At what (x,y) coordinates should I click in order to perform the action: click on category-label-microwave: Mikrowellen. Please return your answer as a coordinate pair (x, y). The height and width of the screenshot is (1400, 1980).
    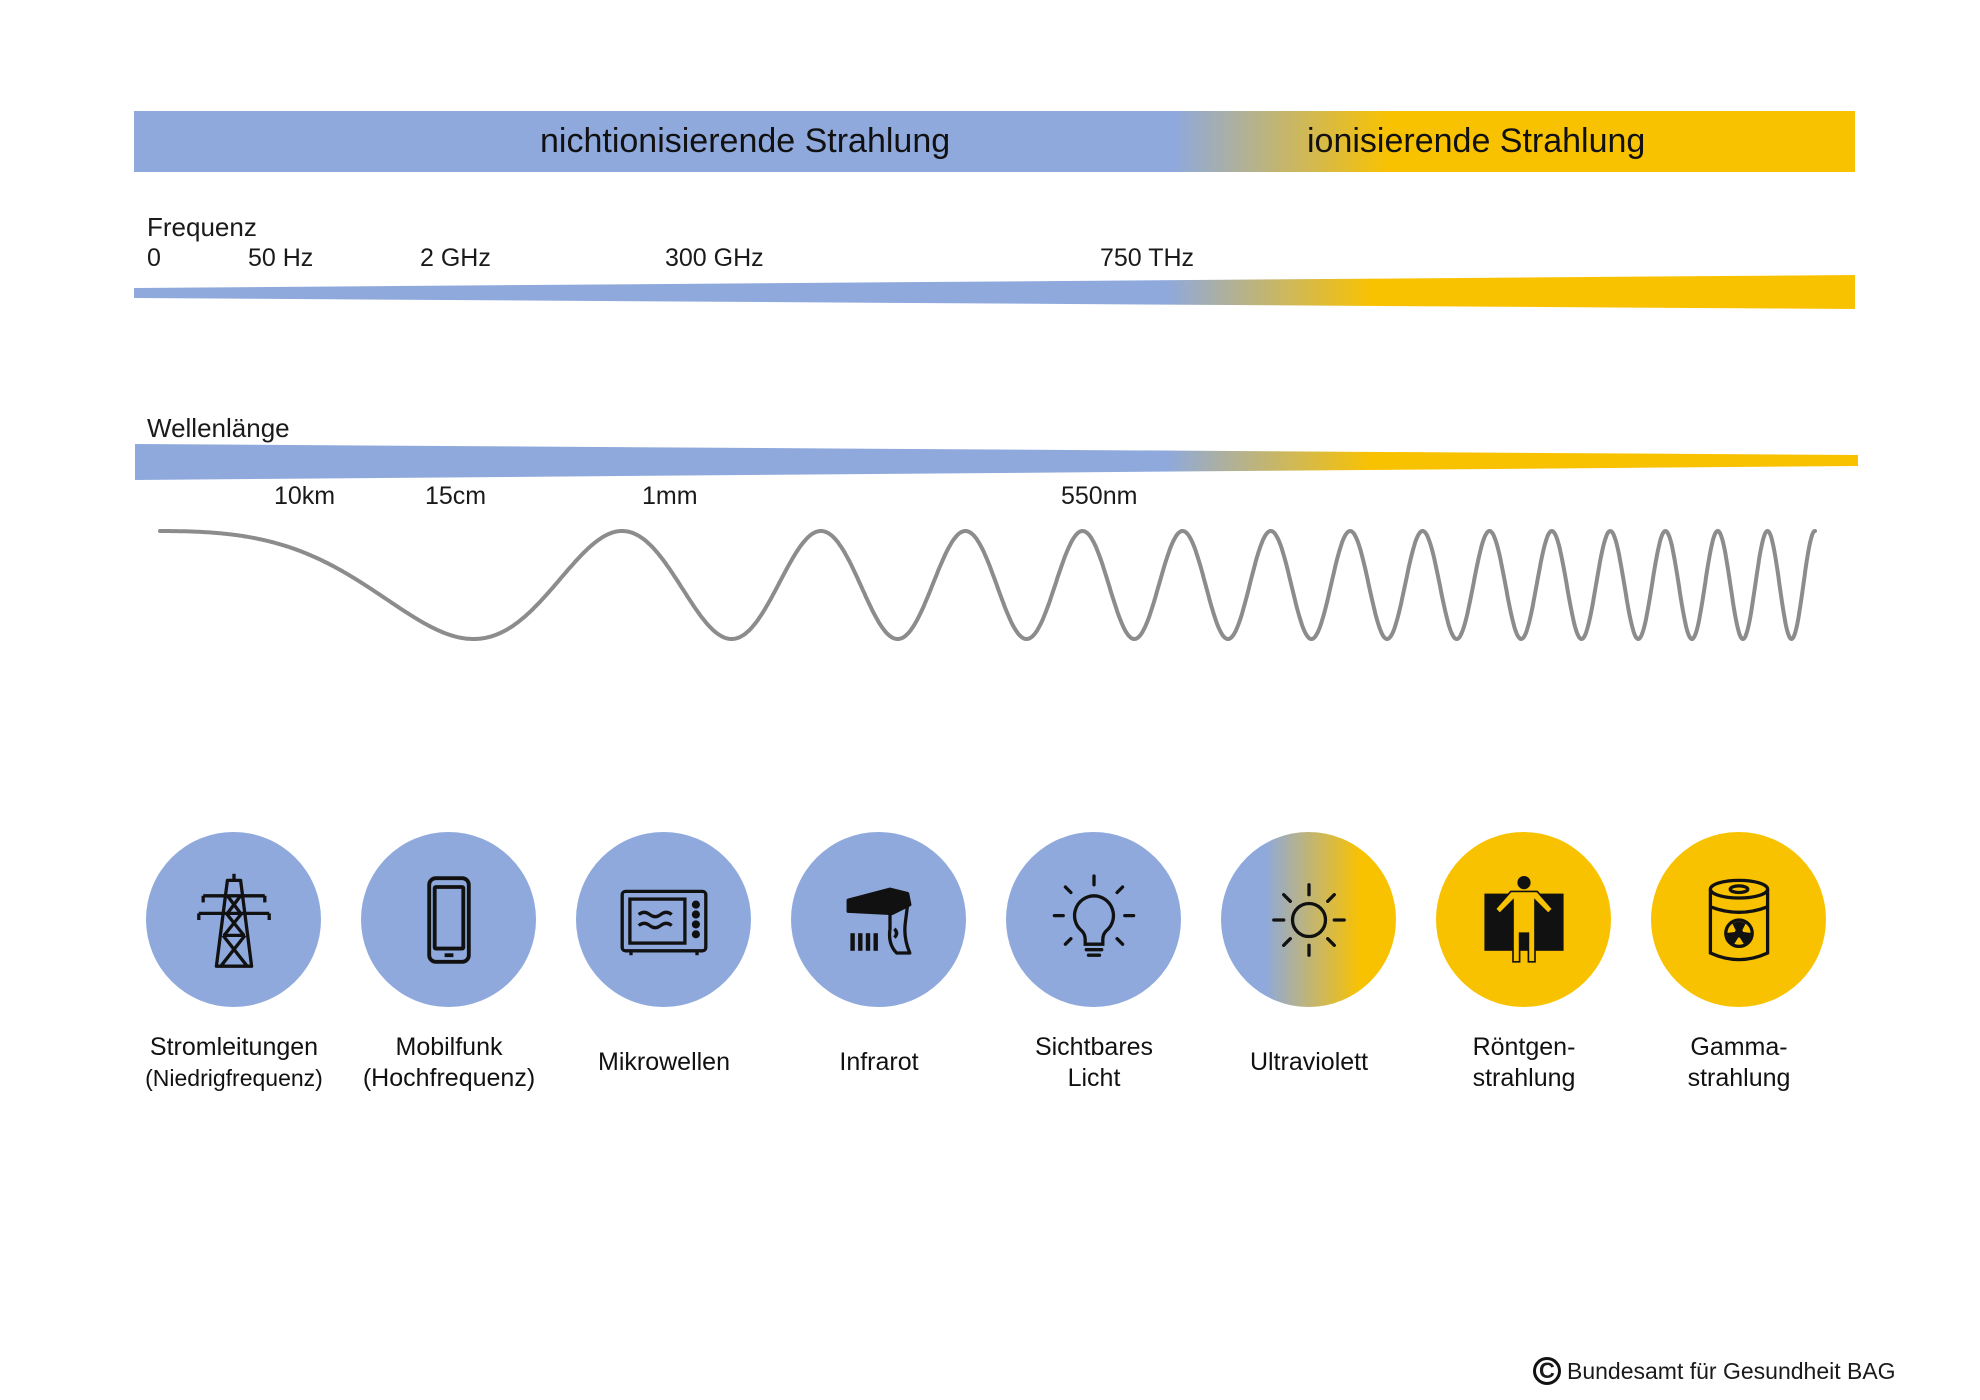
    Looking at the image, I should click on (664, 1062).